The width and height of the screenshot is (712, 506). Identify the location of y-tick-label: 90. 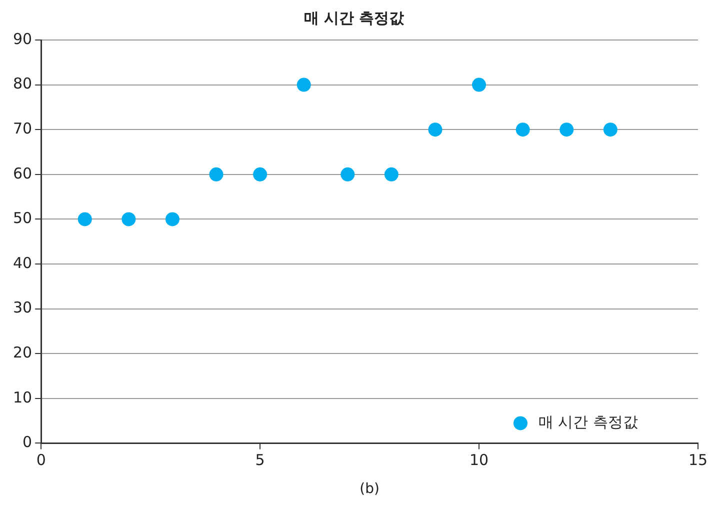
(22, 39).